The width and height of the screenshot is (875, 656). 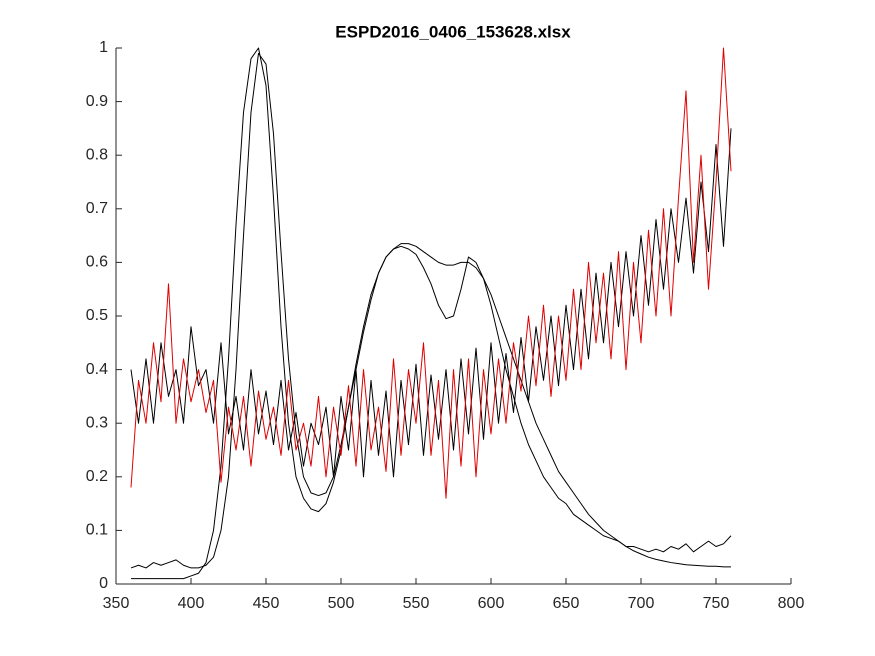 I want to click on y-tick-label: 0, so click(x=103, y=583).